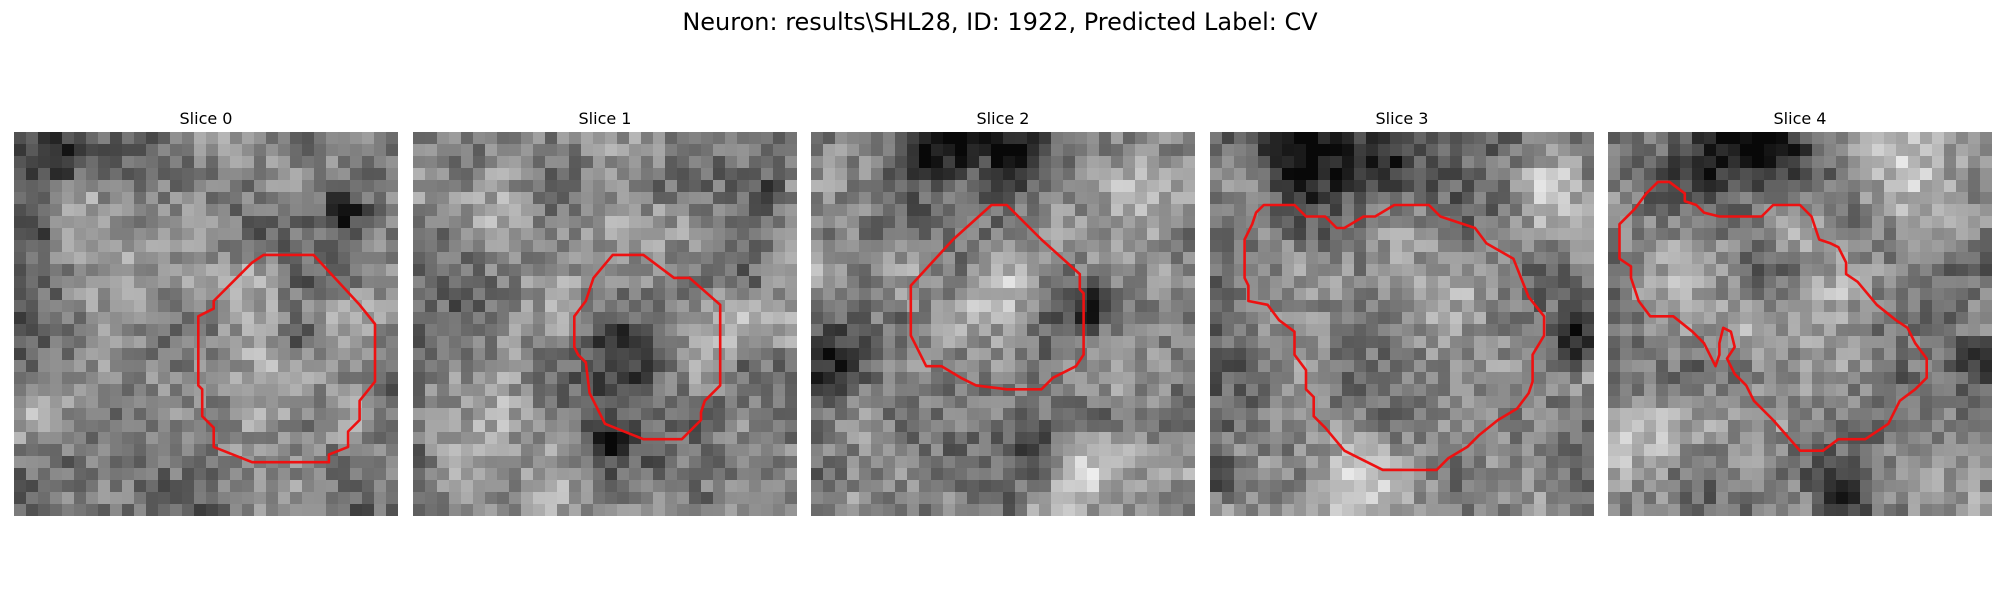 Image resolution: width=2000 pixels, height=600 pixels. Describe the element at coordinates (605, 118) in the screenshot. I see `slice-title-1: Slice 1` at that location.